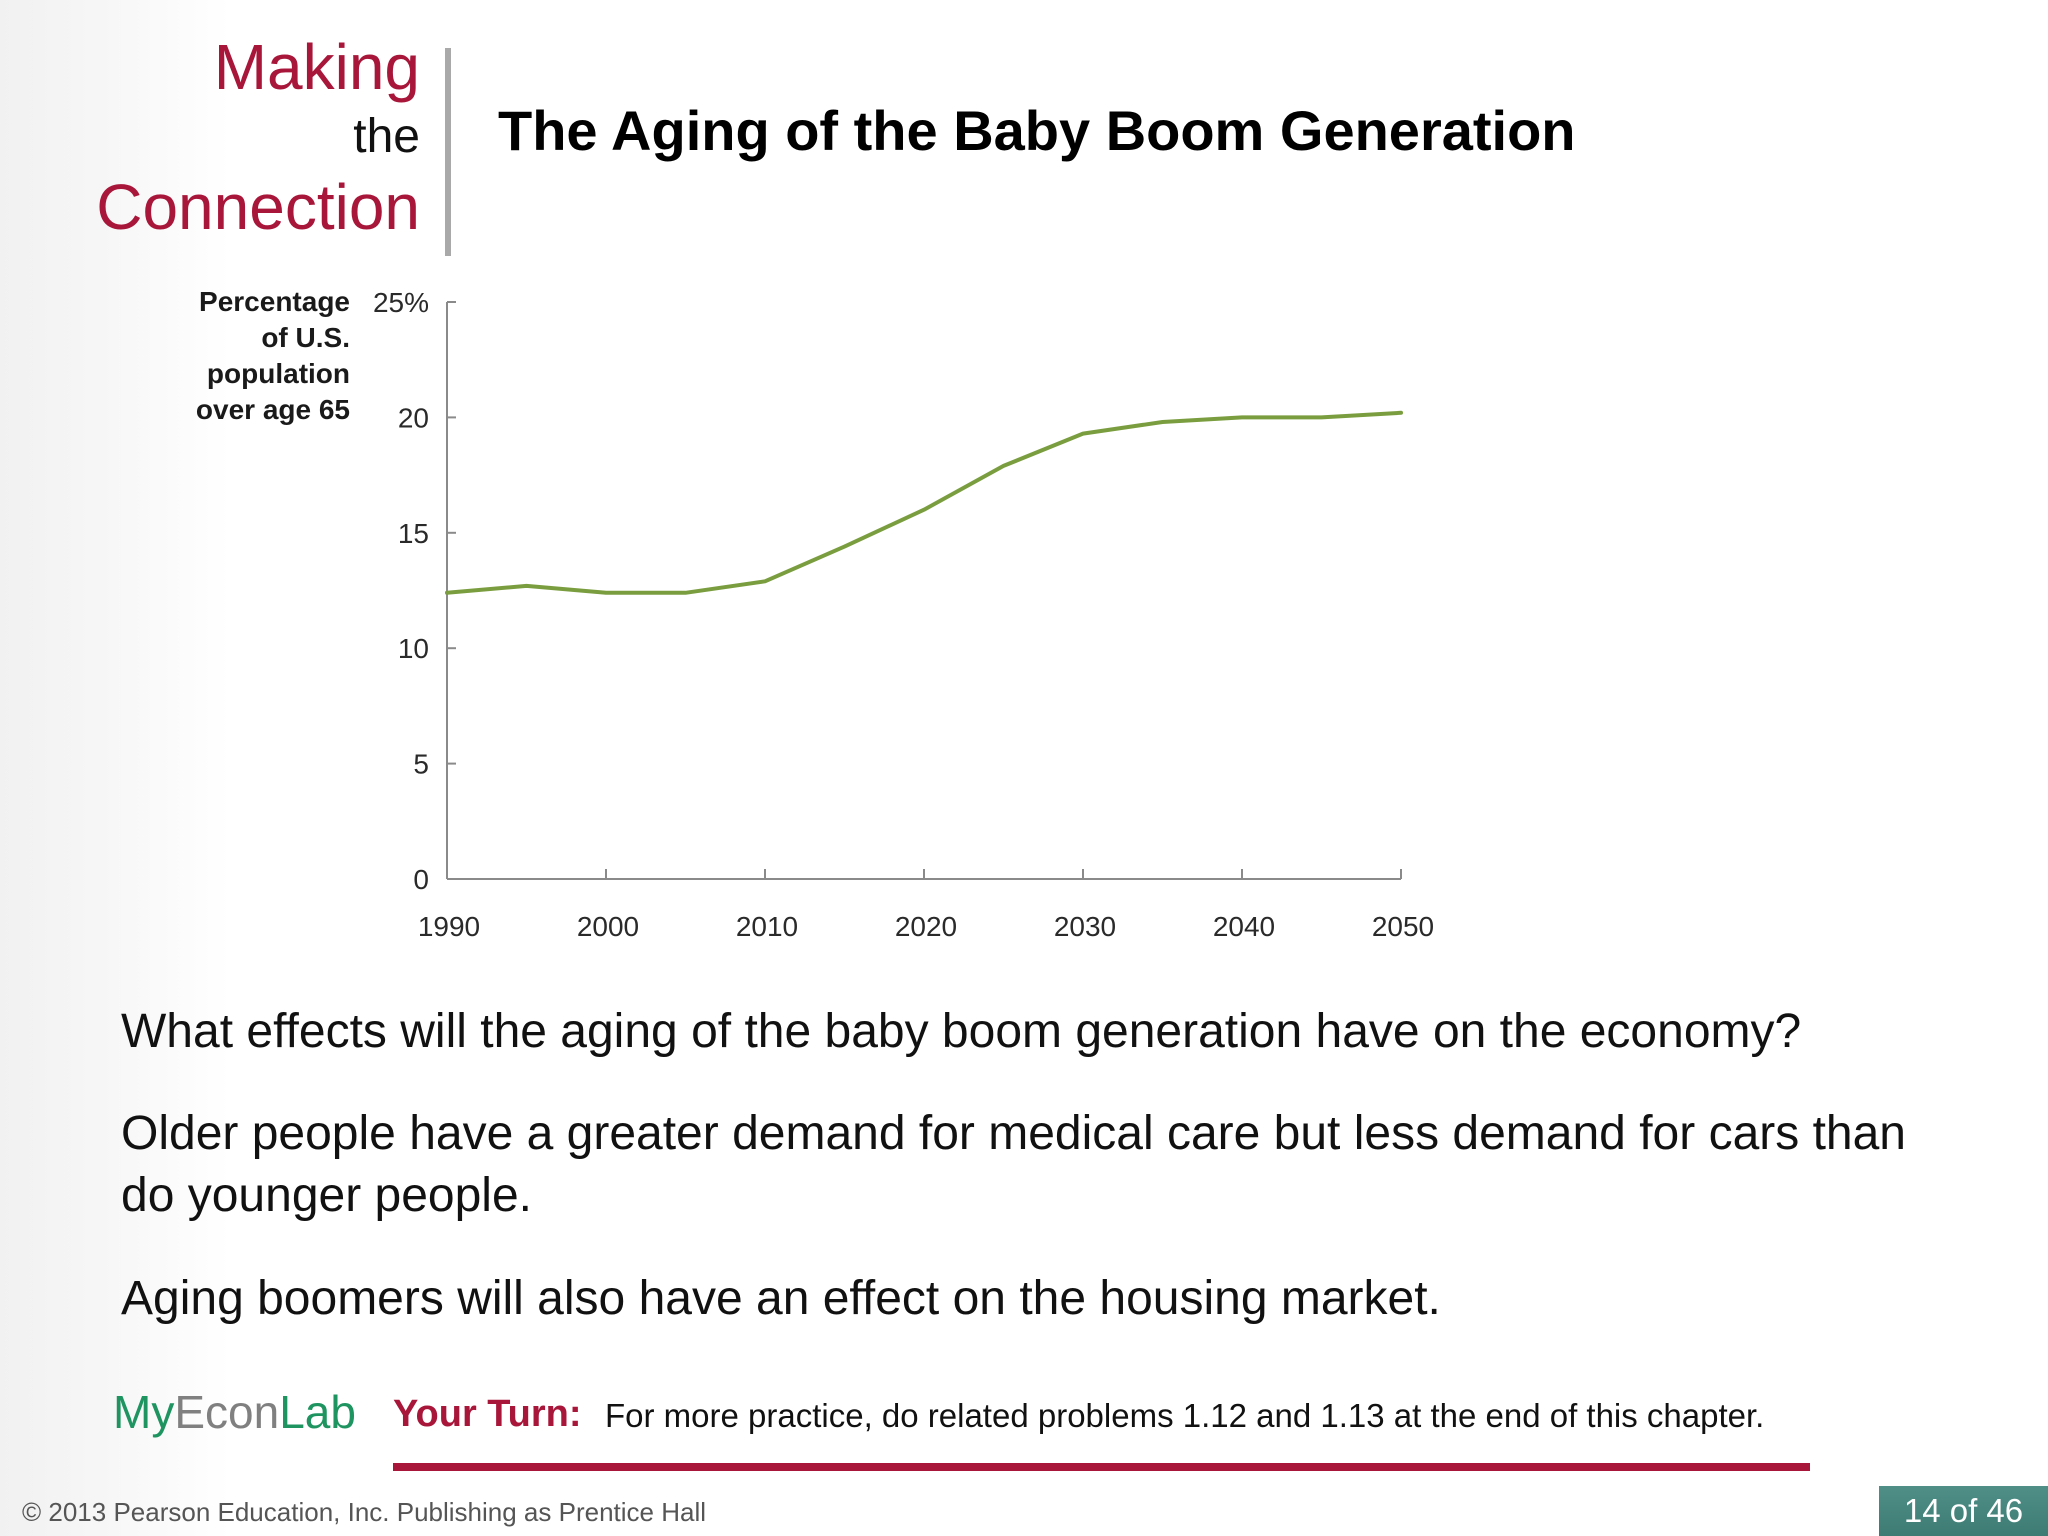 The image size is (2048, 1536). I want to click on x-tick-label: 2010, so click(767, 926).